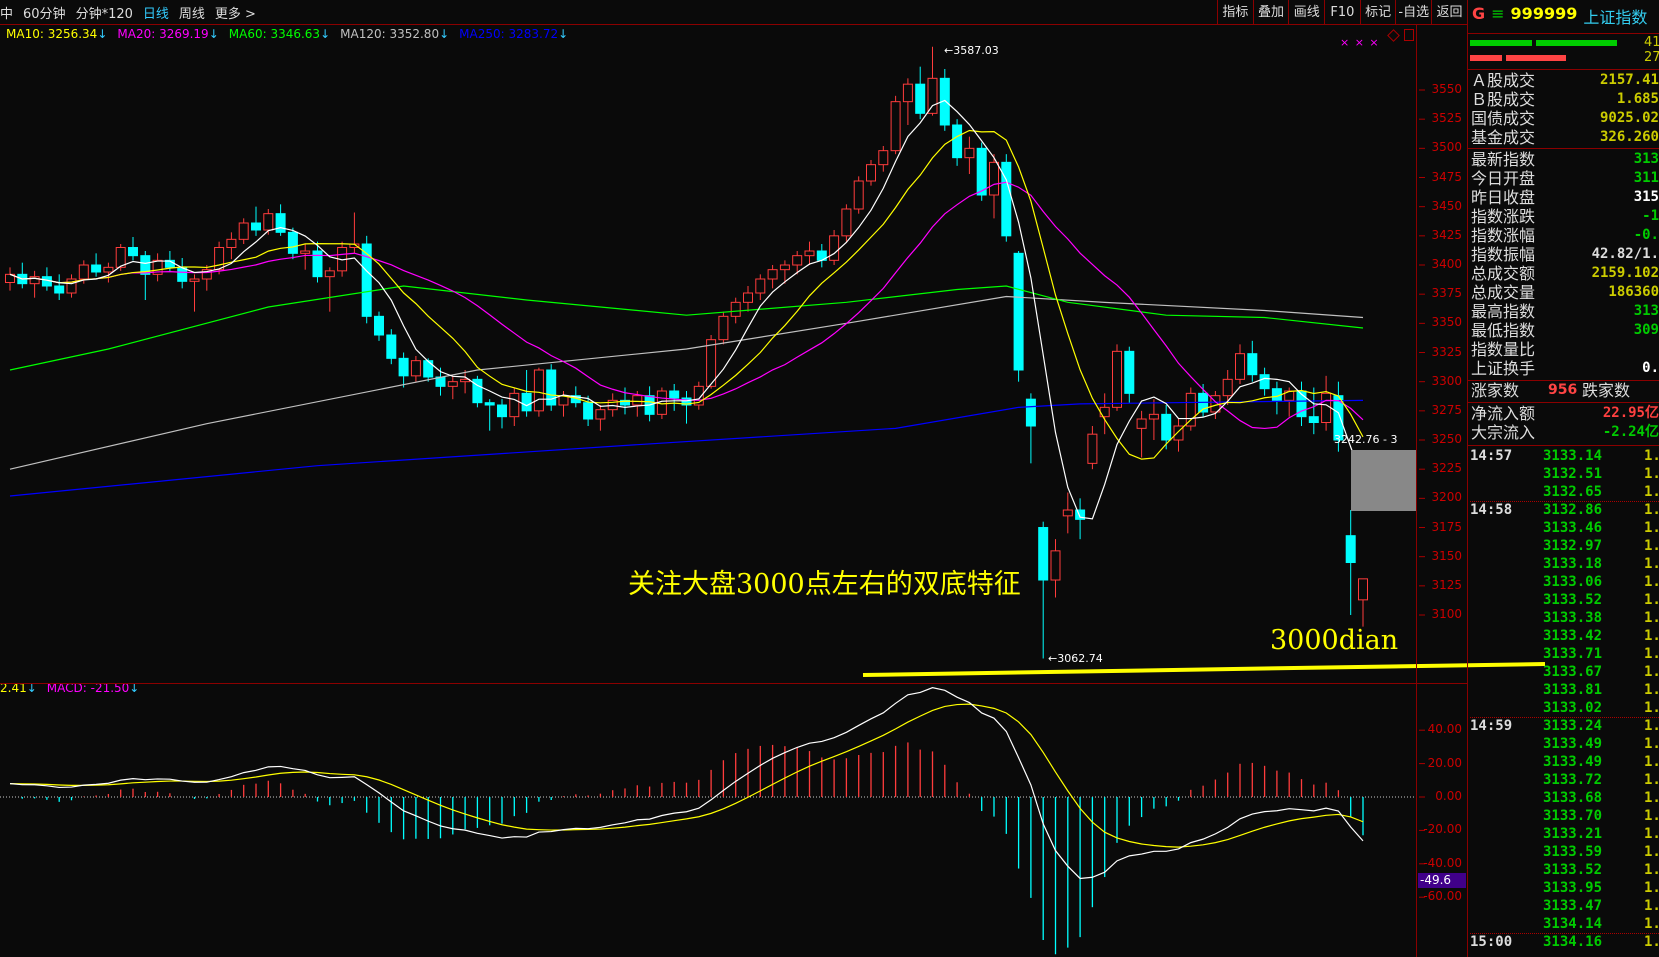 This screenshot has height=957, width=1659. I want to click on stat-row: 总成交量 186360, so click(1563, 292).